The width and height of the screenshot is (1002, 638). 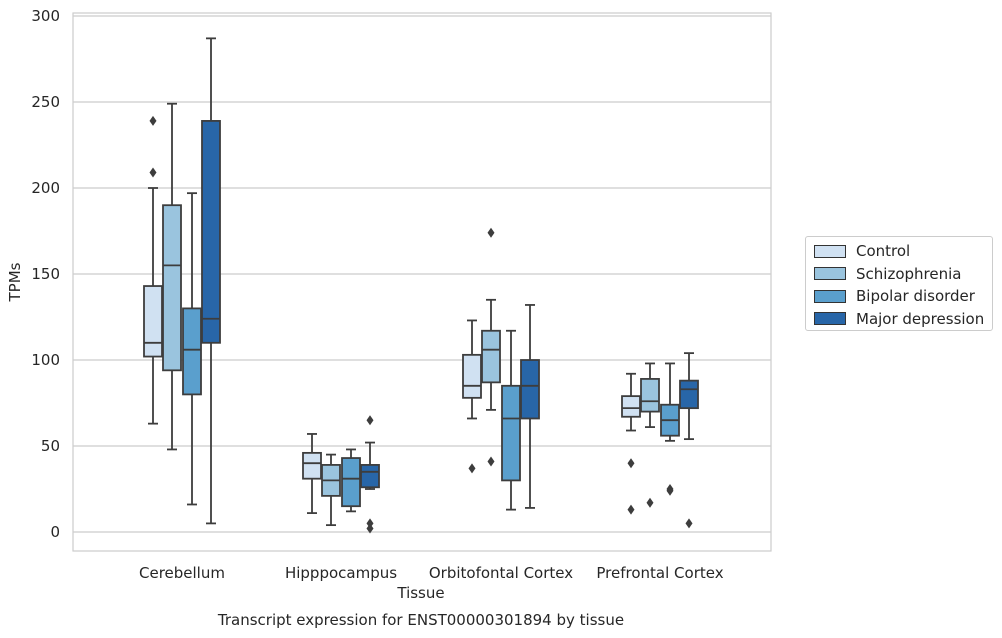 I want to click on legend-item: Schizophrenia, so click(x=903, y=274).